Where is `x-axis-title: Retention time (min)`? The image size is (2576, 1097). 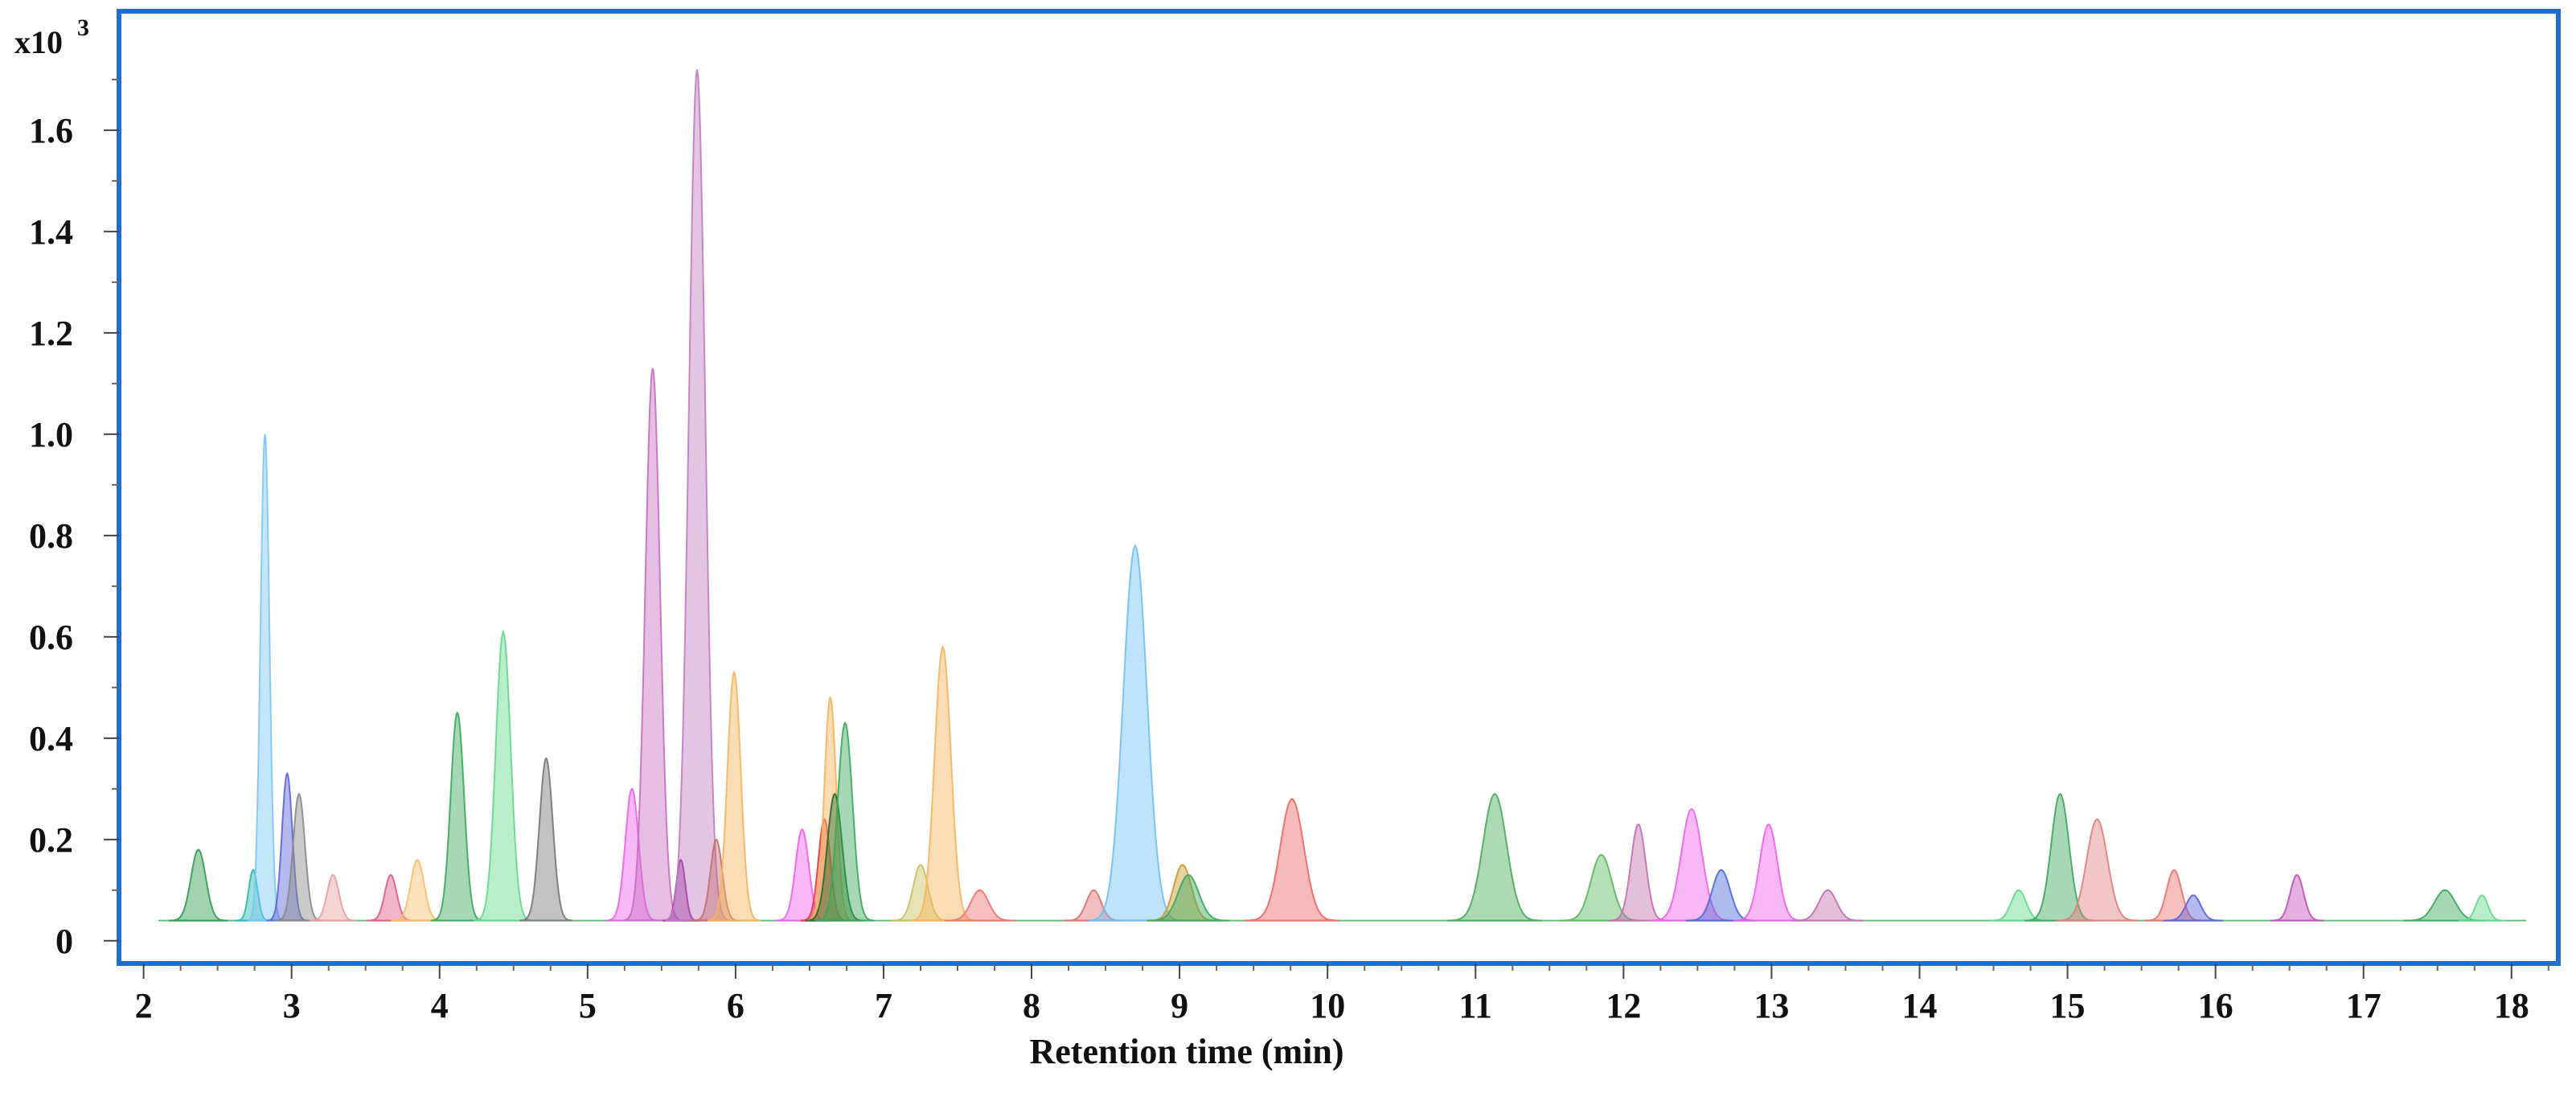
x-axis-title: Retention time (min) is located at coordinates (1186, 1051).